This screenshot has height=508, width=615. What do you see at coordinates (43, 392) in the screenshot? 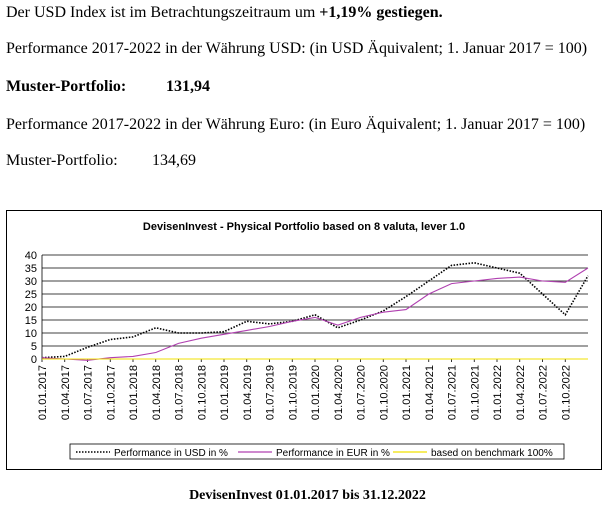
I see `x-tick-label: 01.01.2017` at bounding box center [43, 392].